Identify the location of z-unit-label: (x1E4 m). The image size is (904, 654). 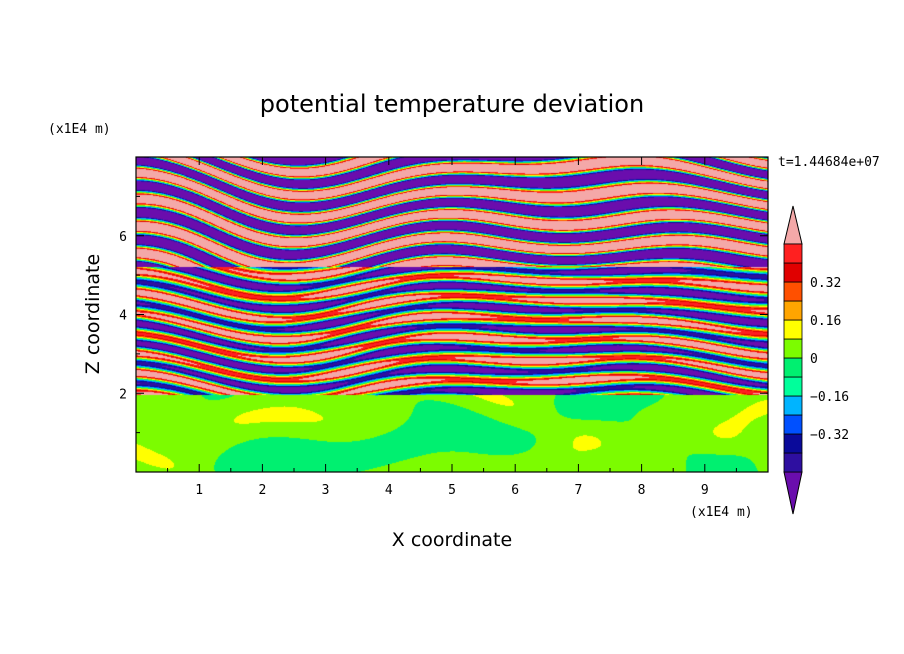
(79, 129).